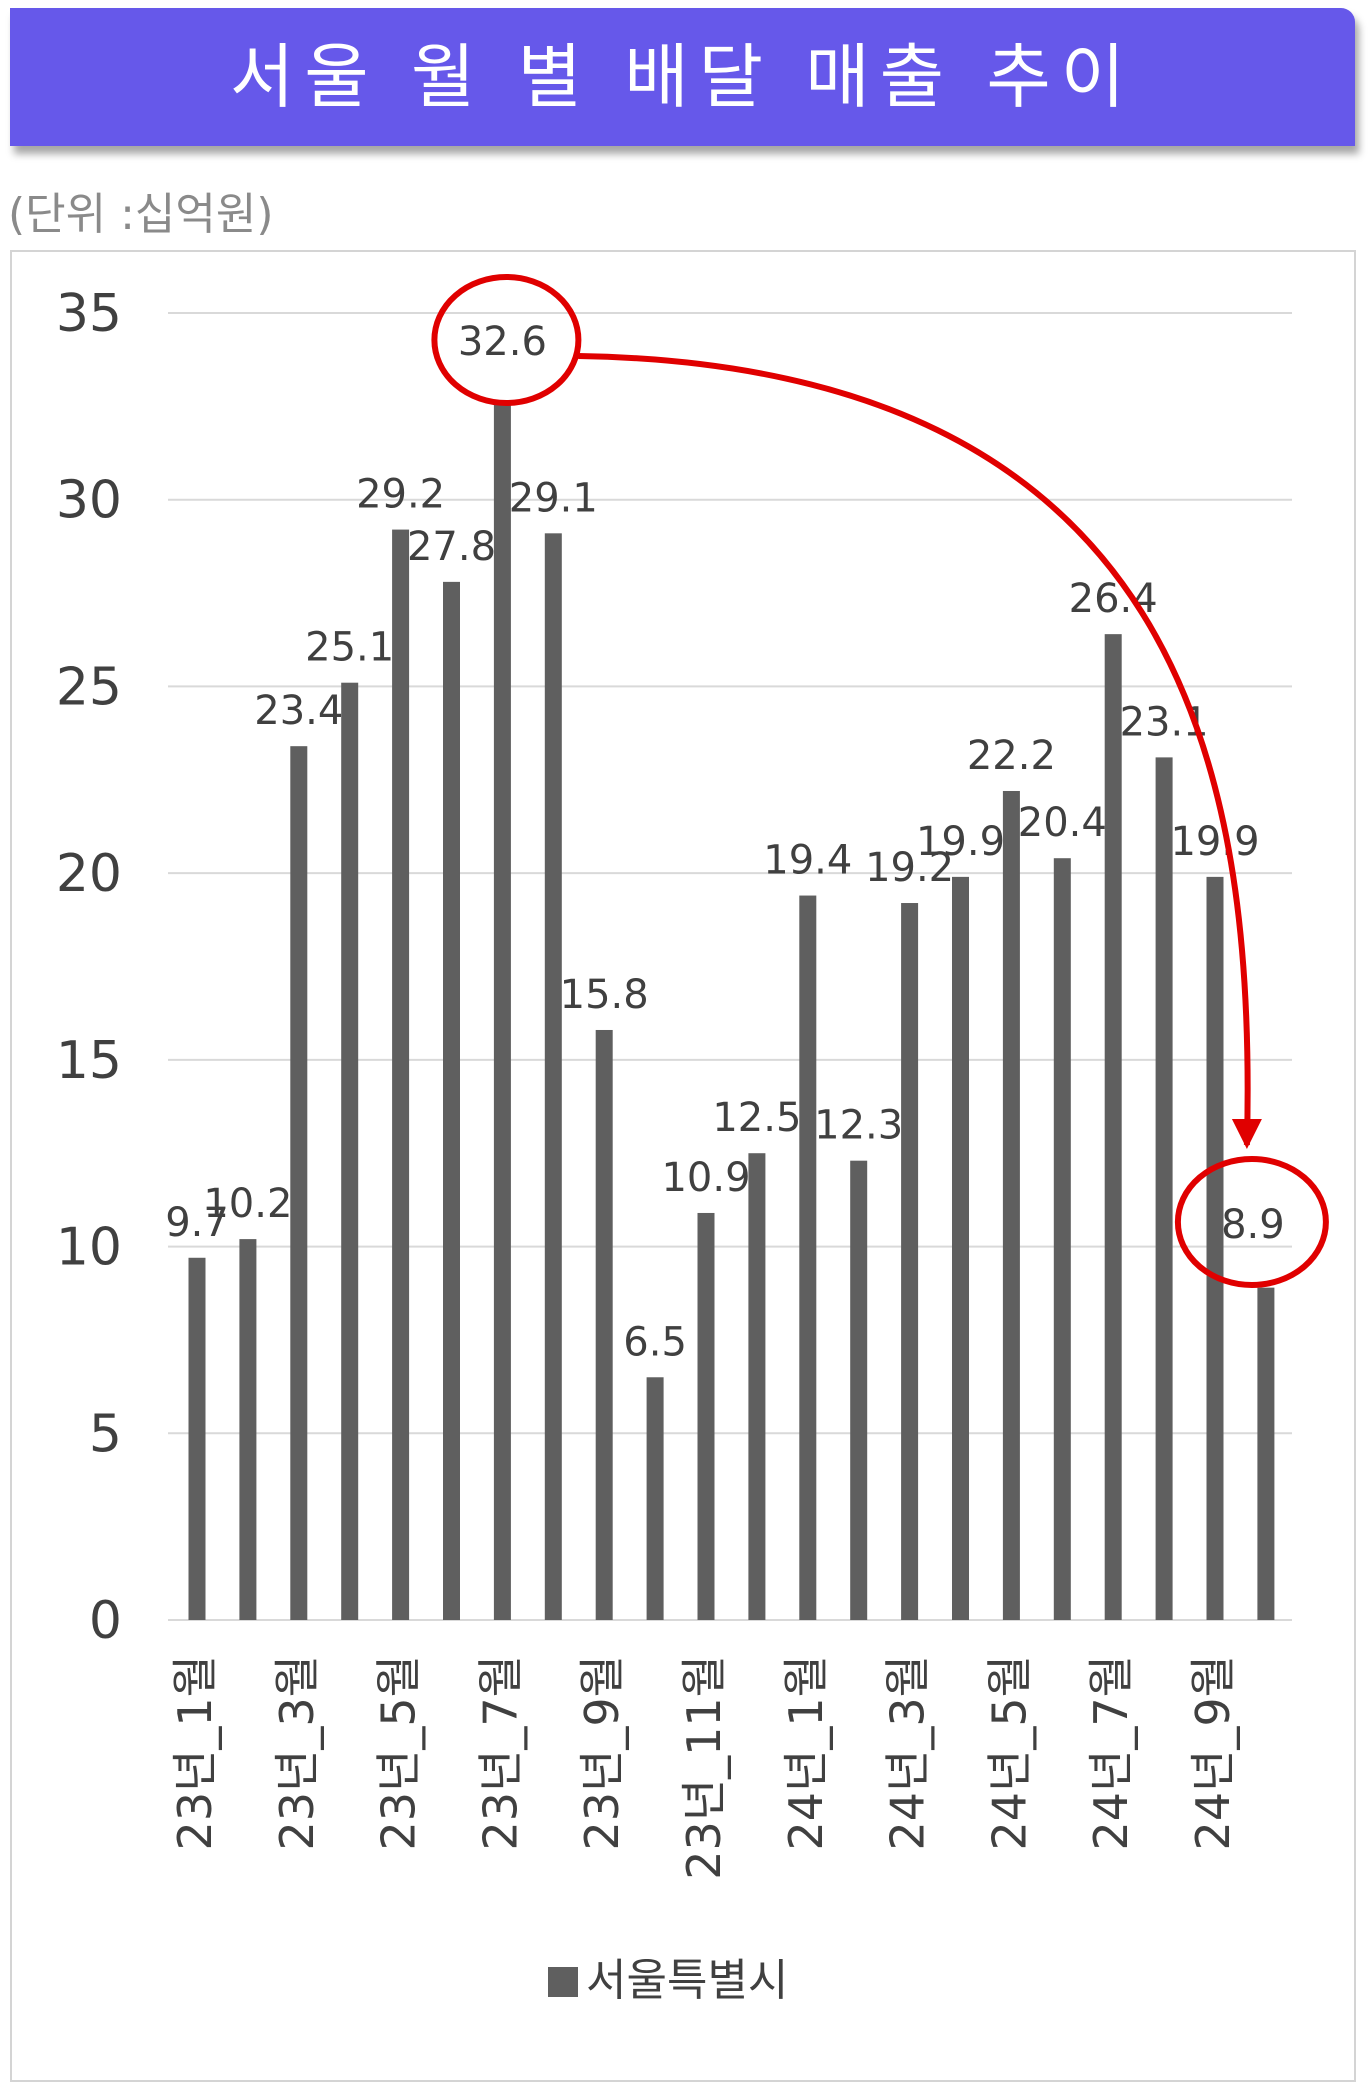 This screenshot has width=1368, height=2093. Describe the element at coordinates (399, 1752) in the screenshot. I see `x-tick-label: 23년_5월` at that location.